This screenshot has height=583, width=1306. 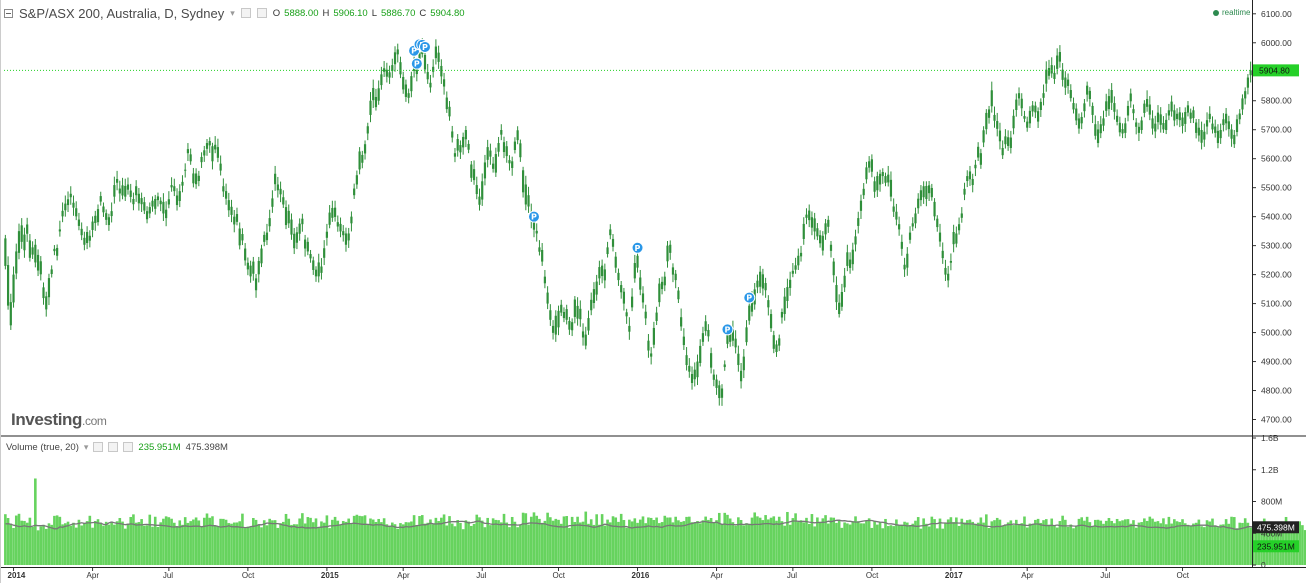 I want to click on symbol-title: S&P/ASX 200, Australia, D, Sydney, so click(x=122, y=13).